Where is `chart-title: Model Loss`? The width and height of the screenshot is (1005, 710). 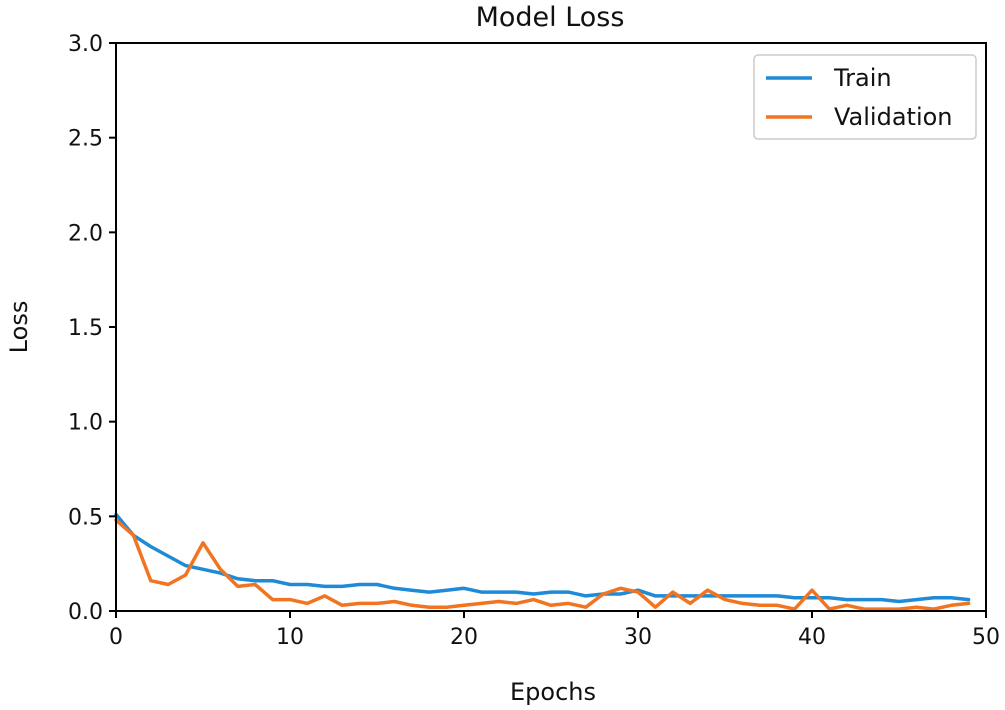 chart-title: Model Loss is located at coordinates (550, 17).